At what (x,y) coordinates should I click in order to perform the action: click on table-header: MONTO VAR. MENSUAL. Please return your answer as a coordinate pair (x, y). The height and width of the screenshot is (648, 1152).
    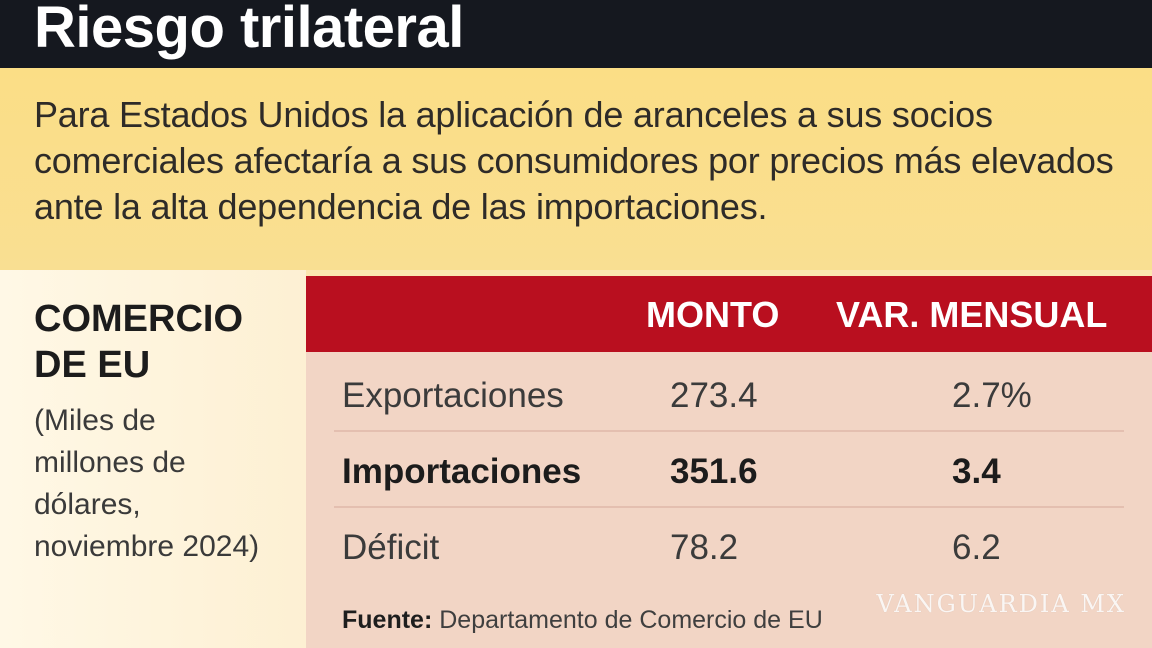
    Looking at the image, I should click on (729, 314).